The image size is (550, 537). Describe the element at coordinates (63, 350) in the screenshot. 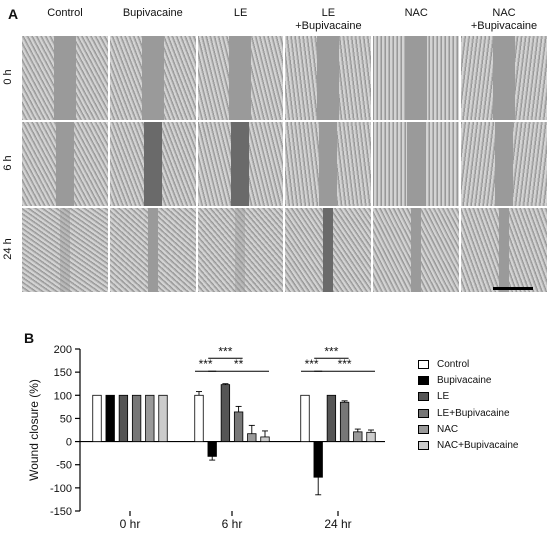

I see `y-tick-label: 200` at that location.